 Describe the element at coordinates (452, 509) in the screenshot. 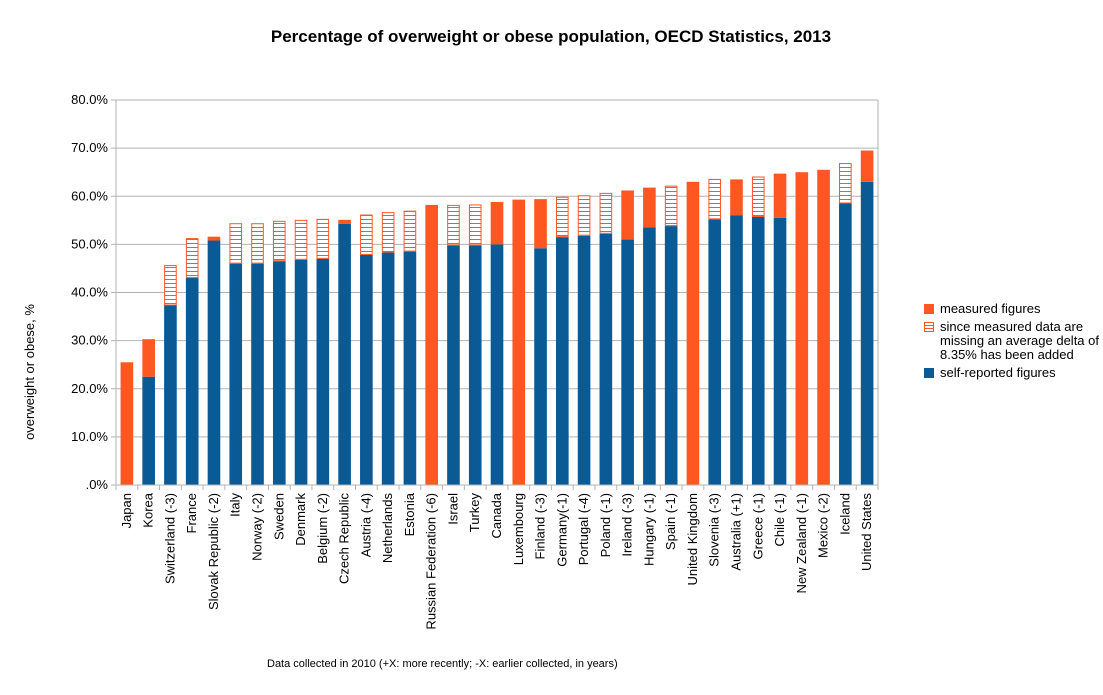

I see `x-tick-label: Israel` at that location.